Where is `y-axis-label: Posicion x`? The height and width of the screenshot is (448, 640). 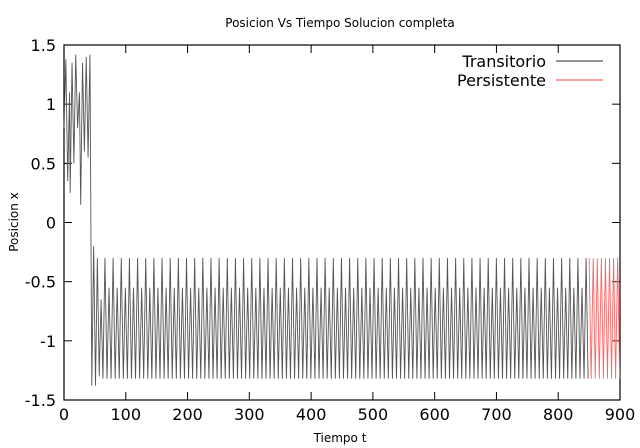
y-axis-label: Posicion x is located at coordinates (14, 222).